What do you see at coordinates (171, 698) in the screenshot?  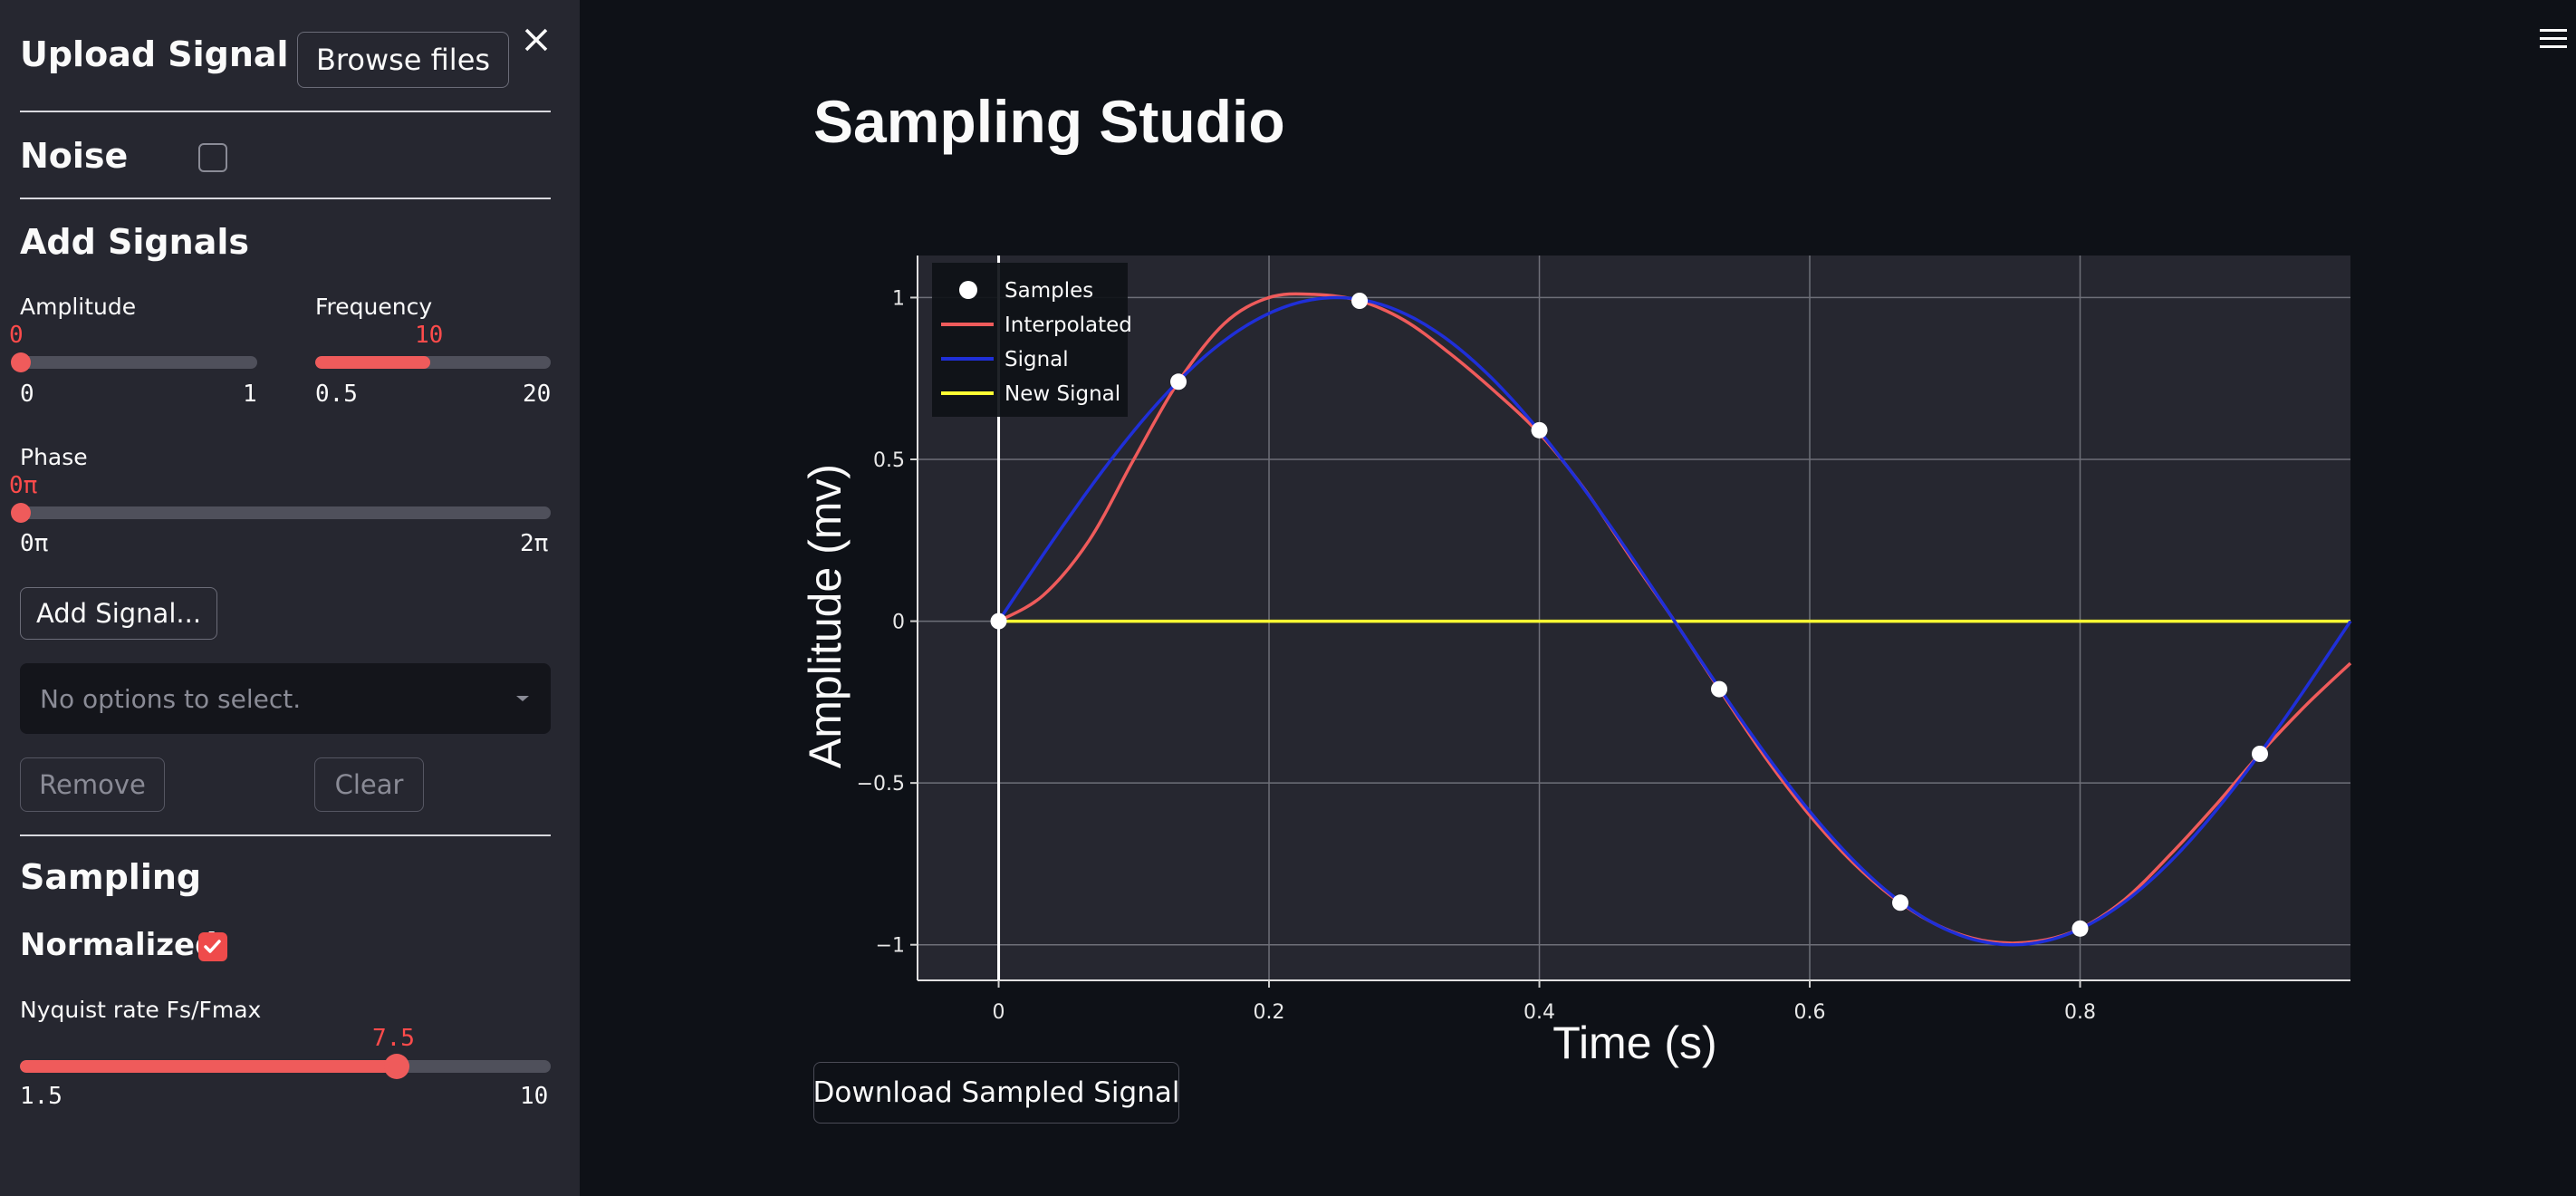 I see `select-placeholder: No options to select.` at bounding box center [171, 698].